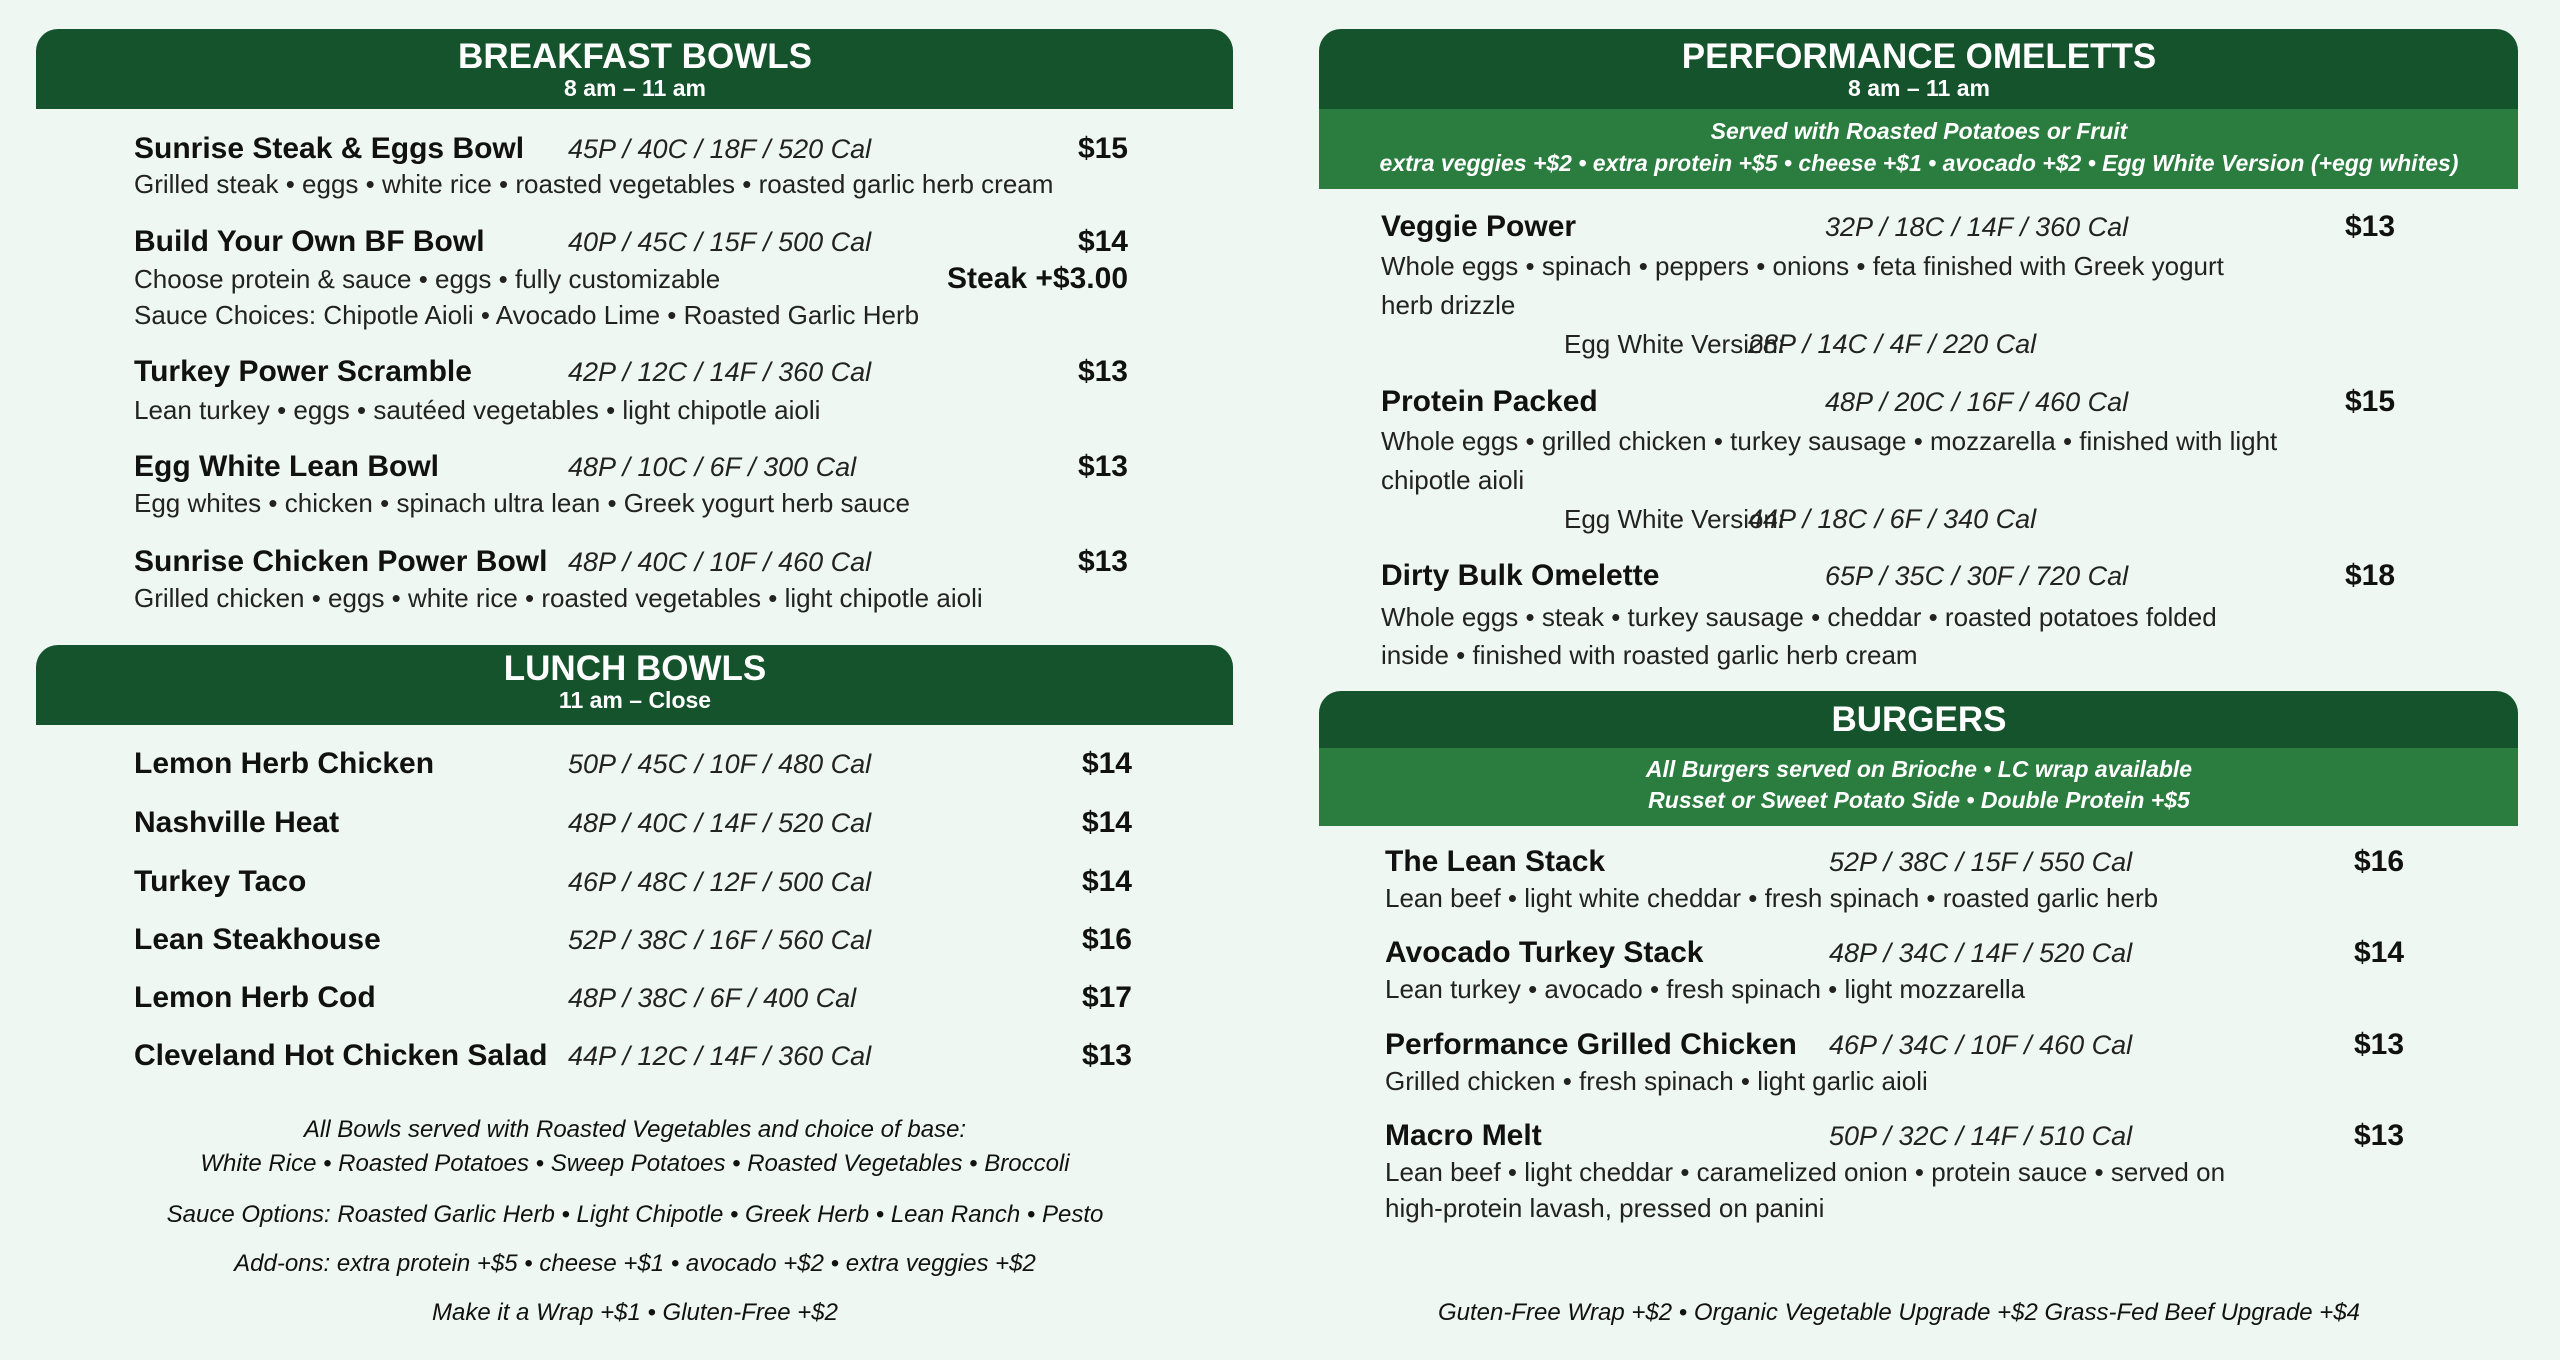 The width and height of the screenshot is (2560, 1360). I want to click on item-name: Performance Grilled Chicken, so click(1591, 1044).